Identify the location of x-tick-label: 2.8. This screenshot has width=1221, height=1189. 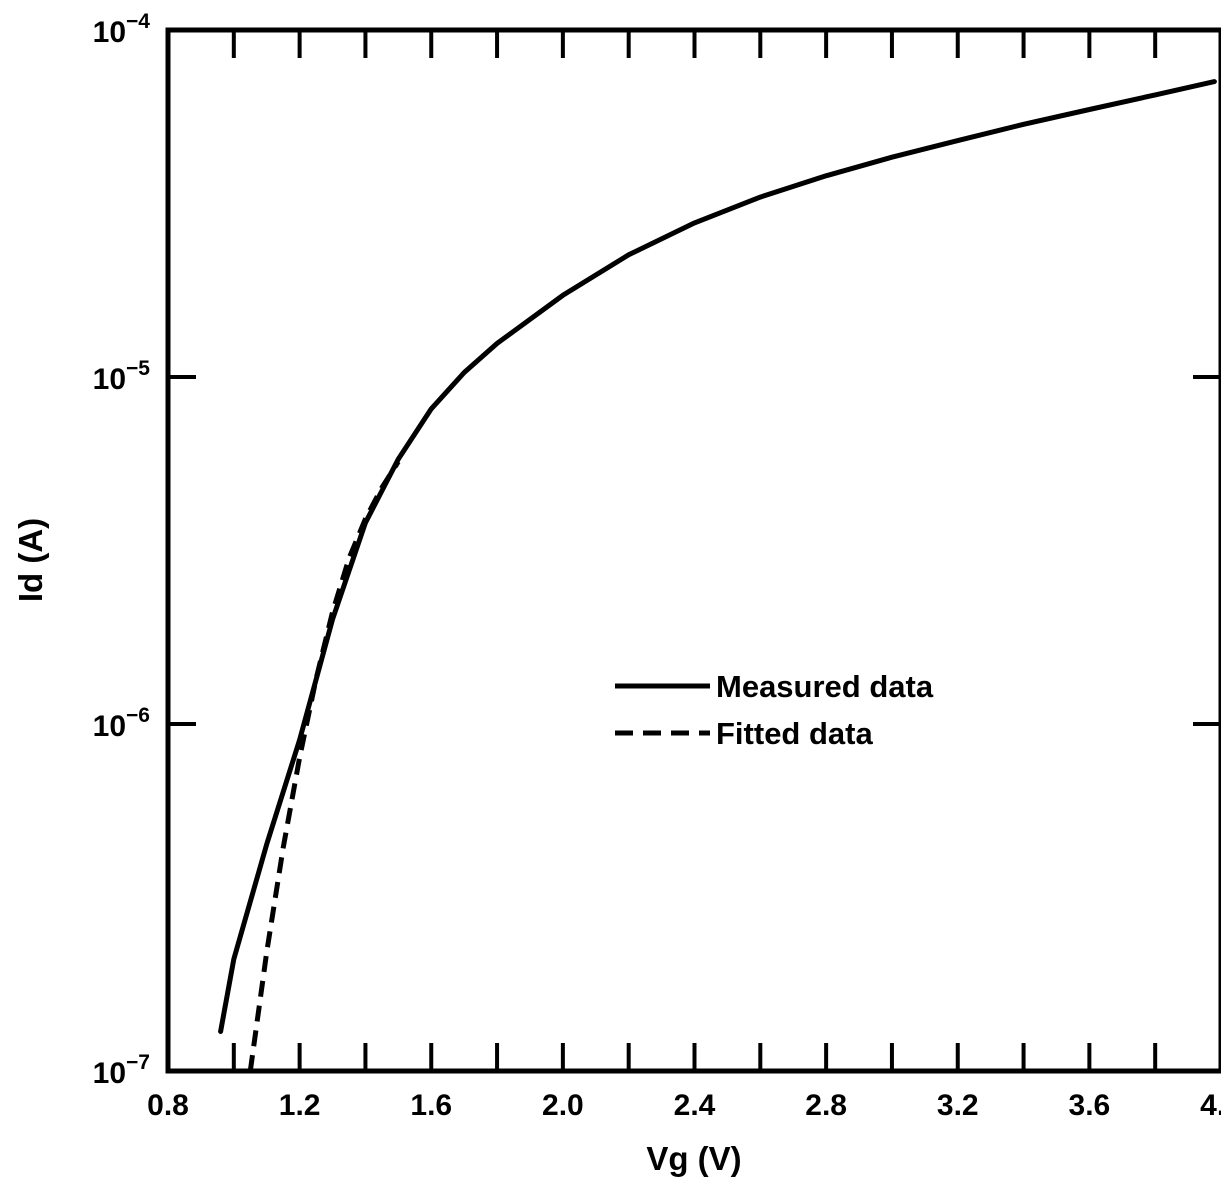
(826, 1105).